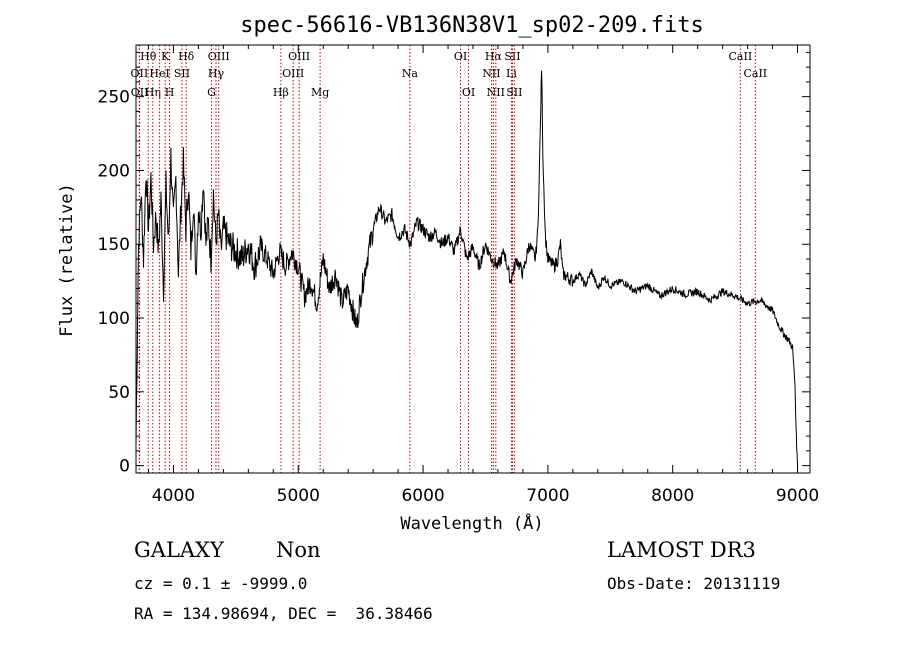  Describe the element at coordinates (114, 171) in the screenshot. I see `y-tick-label: 200` at that location.